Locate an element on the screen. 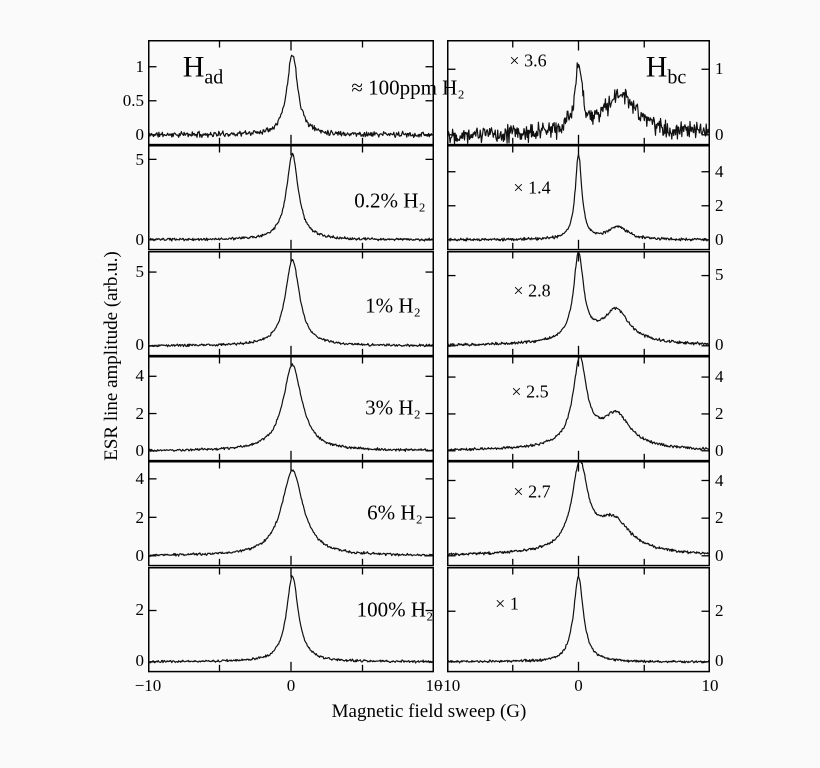 The image size is (820, 768). x-axis-label: Magnetic field sweep (G) is located at coordinates (429, 711).